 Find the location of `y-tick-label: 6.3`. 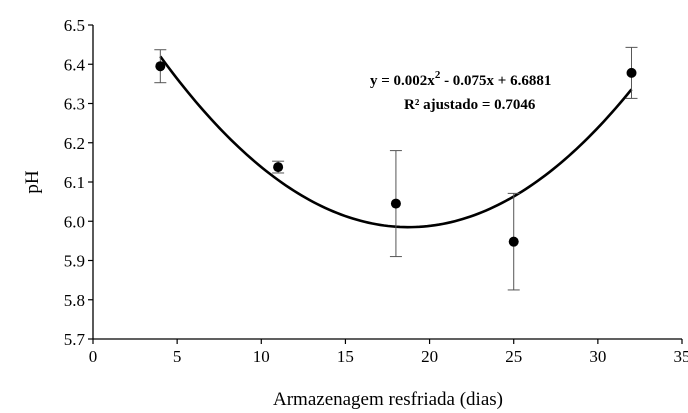

y-tick-label: 6.3 is located at coordinates (74, 104).